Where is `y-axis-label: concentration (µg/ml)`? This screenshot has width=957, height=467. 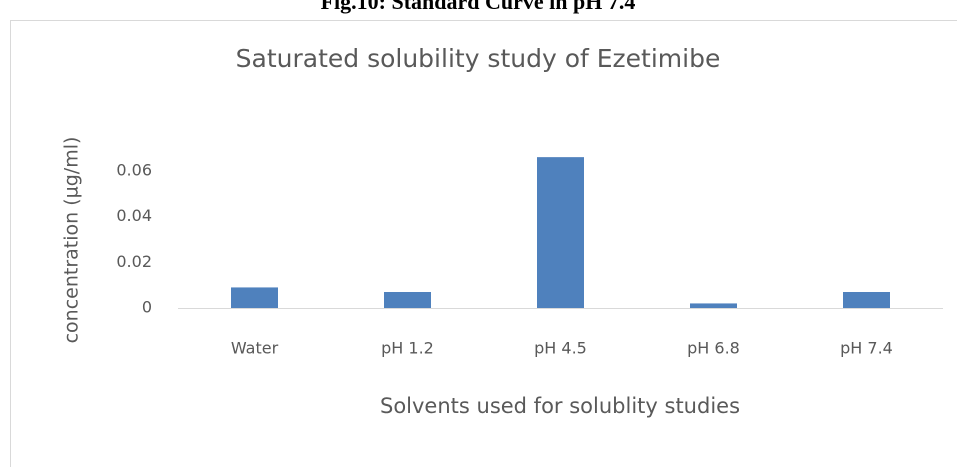 y-axis-label: concentration (µg/ml) is located at coordinates (72, 240).